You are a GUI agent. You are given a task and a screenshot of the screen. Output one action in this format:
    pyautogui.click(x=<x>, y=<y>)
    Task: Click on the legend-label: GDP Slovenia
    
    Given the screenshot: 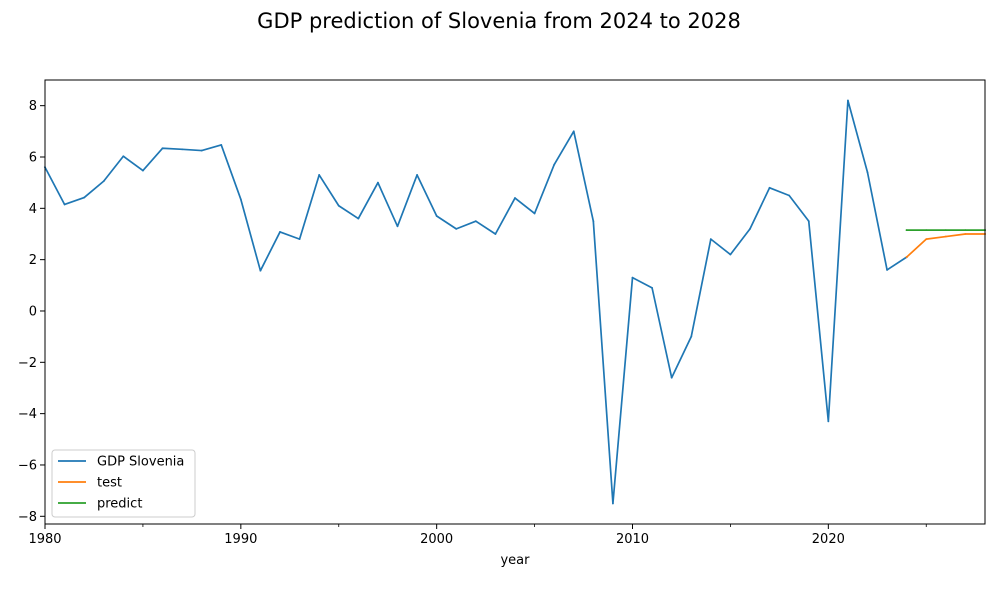 What is the action you would take?
    pyautogui.click(x=140, y=462)
    